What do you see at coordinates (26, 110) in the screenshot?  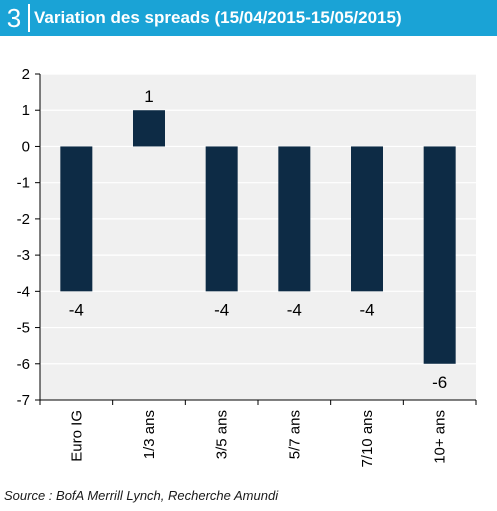 I see `y-tick-label: 1` at bounding box center [26, 110].